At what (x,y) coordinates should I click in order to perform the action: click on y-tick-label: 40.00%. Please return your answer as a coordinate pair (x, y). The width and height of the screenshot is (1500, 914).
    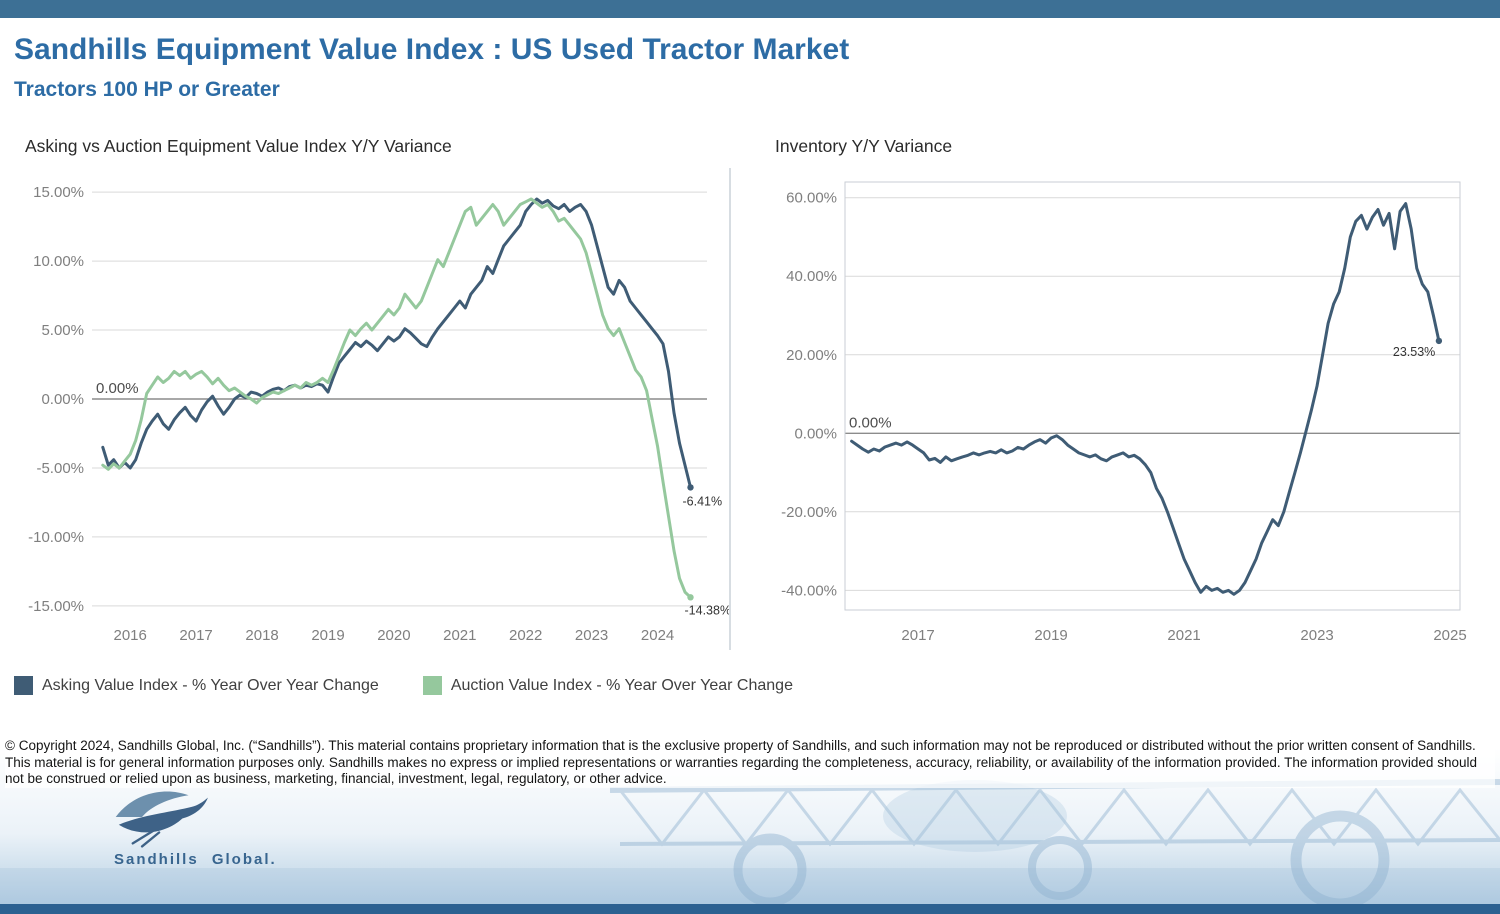
    Looking at the image, I should click on (811, 276).